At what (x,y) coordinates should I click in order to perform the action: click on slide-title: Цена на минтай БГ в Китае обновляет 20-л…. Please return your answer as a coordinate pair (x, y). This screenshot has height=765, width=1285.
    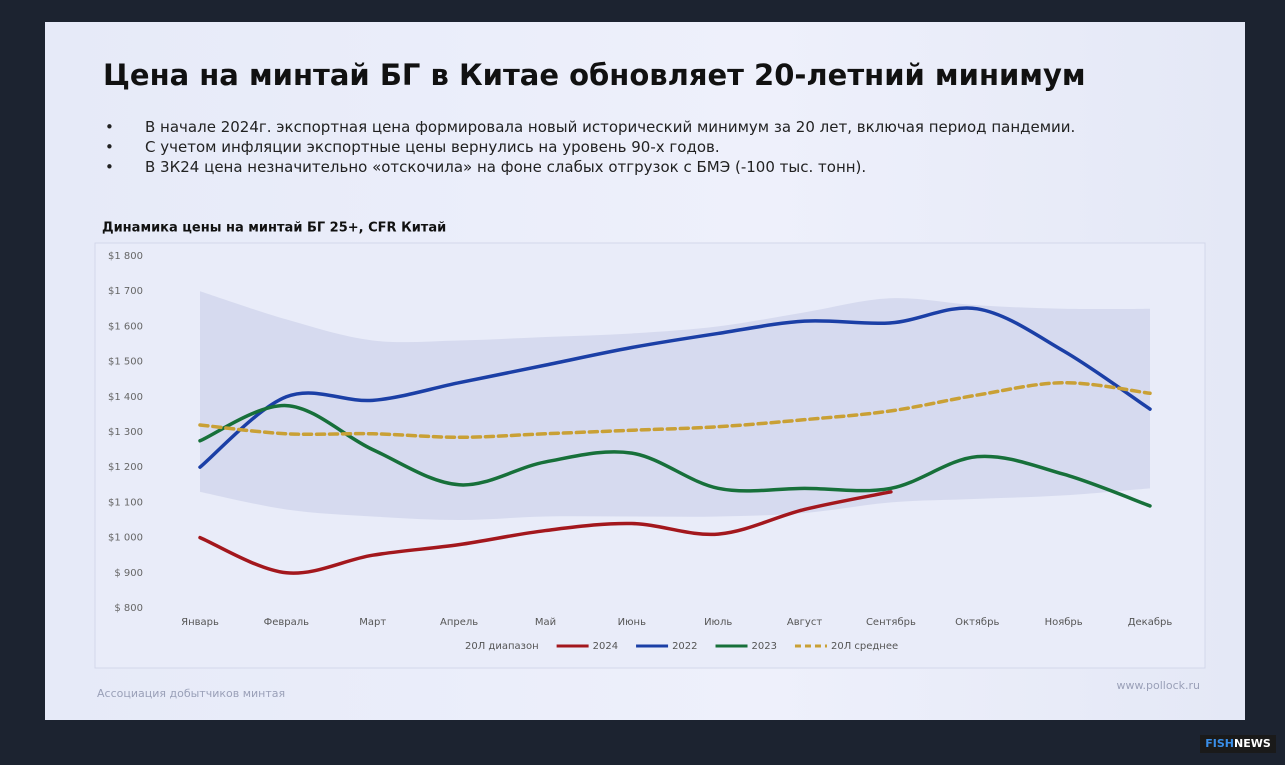
    Looking at the image, I should click on (594, 75).